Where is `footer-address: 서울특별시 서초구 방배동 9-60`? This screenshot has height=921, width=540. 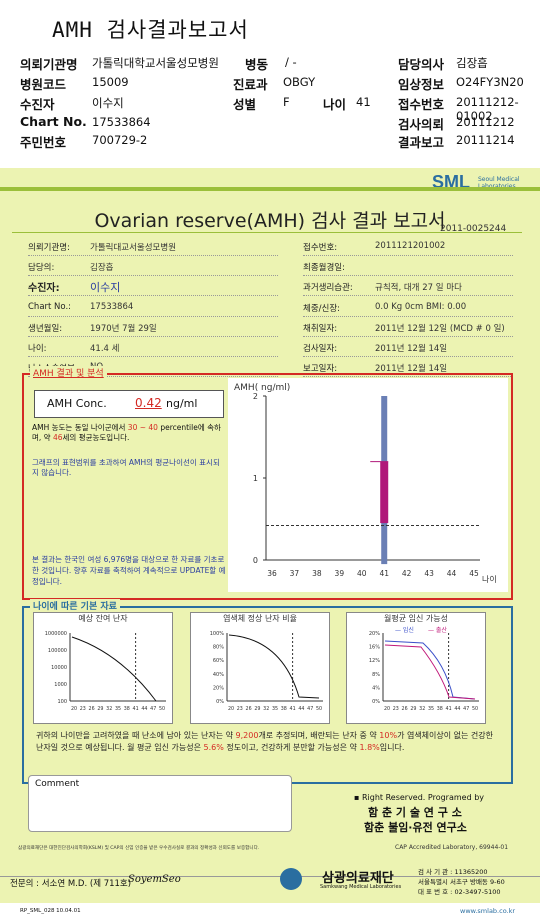 footer-address: 서울특별시 서초구 방배동 9-60 is located at coordinates (461, 882).